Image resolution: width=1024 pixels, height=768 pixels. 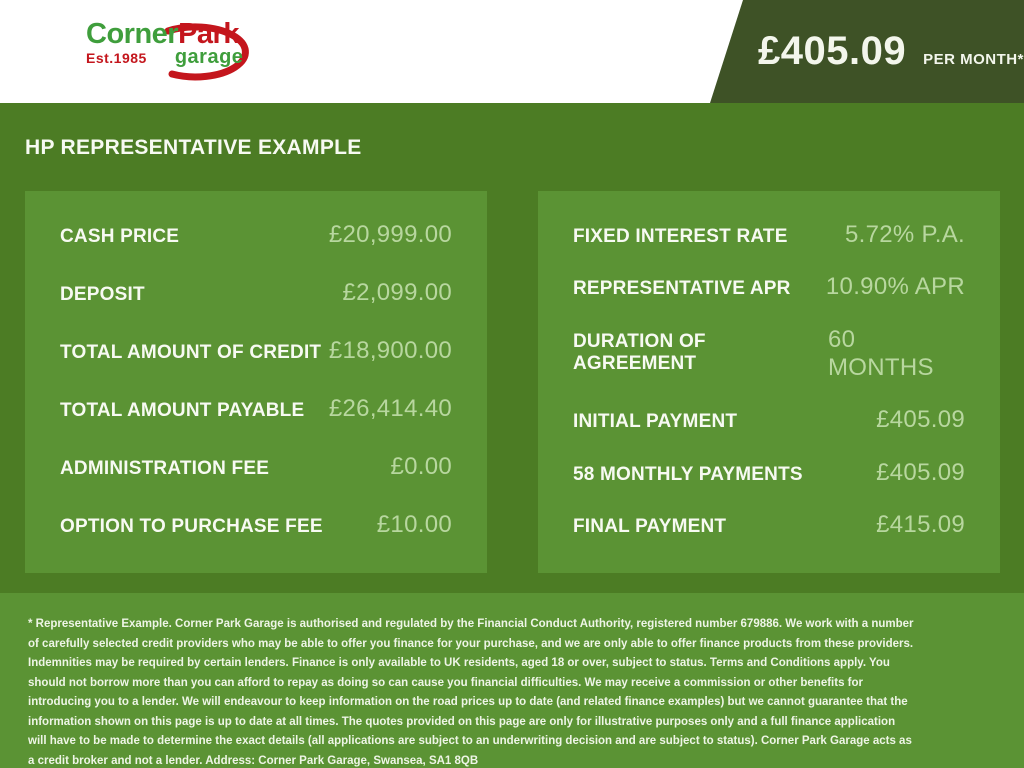 What do you see at coordinates (191, 352) in the screenshot?
I see `row-label: TOTAL AMOUNT OF CREDIT` at bounding box center [191, 352].